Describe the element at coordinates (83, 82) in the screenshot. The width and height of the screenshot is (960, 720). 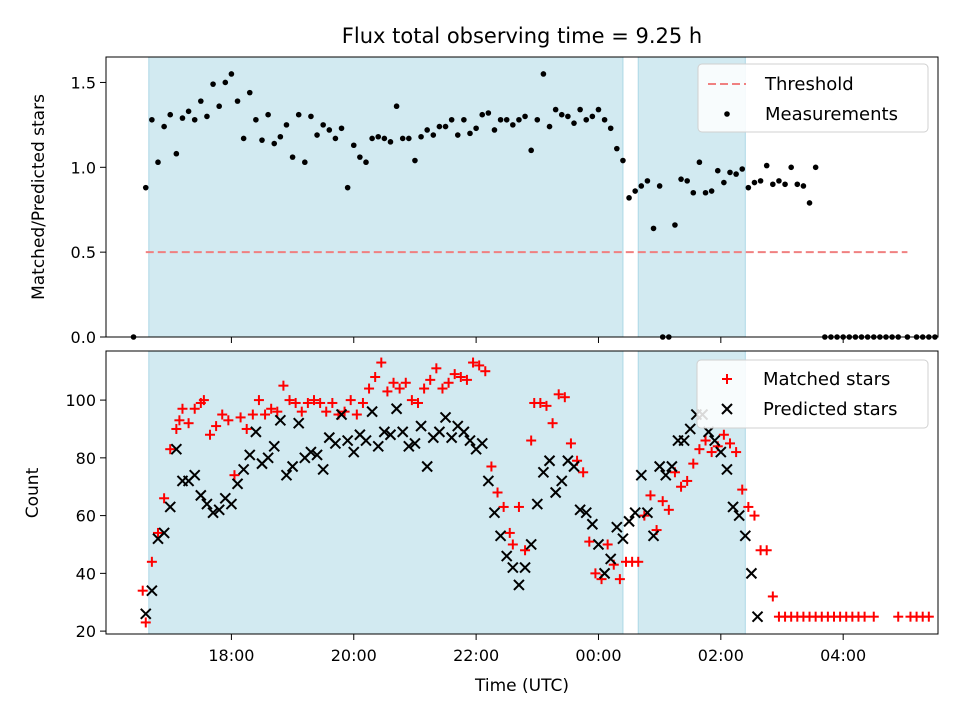
I see `y-tick-label: 1.5` at that location.